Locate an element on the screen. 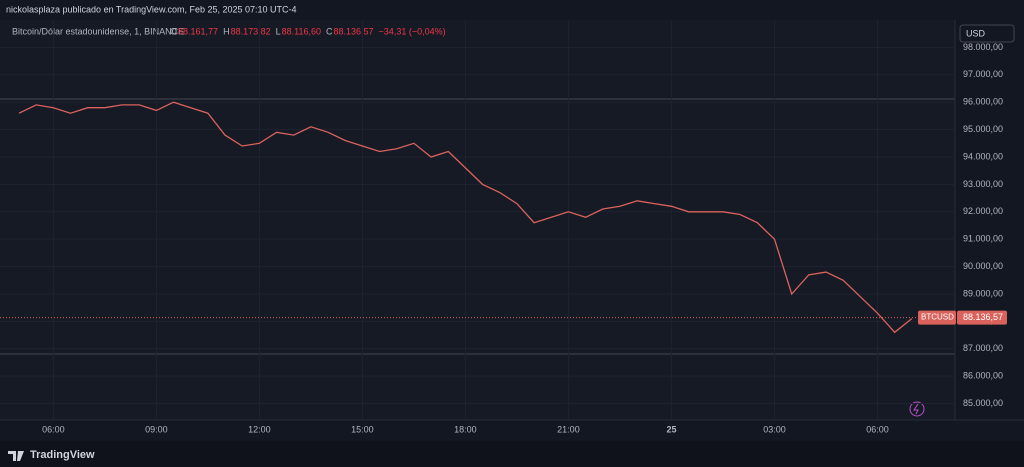  instrument: Bitcoin/Dólar estadounidense, 1, BINANCE is located at coordinates (98, 31).